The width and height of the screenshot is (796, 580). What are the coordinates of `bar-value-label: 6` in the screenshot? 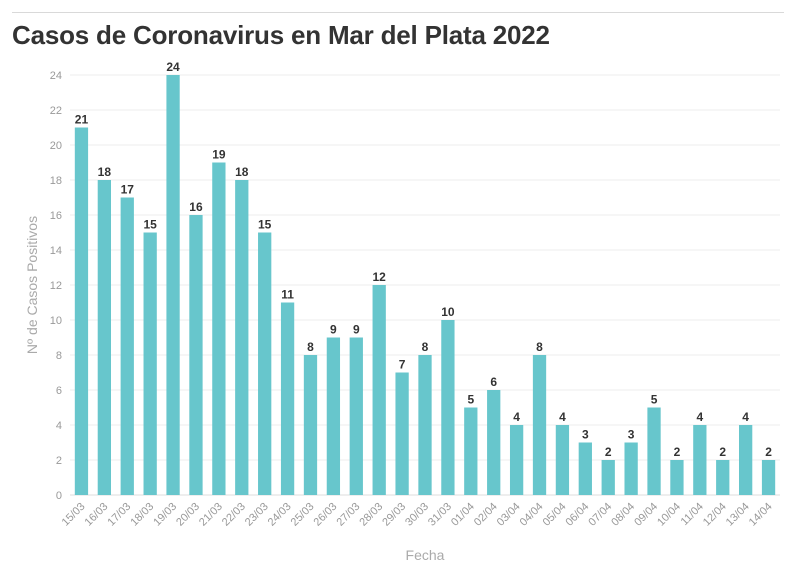 It's located at (493, 382).